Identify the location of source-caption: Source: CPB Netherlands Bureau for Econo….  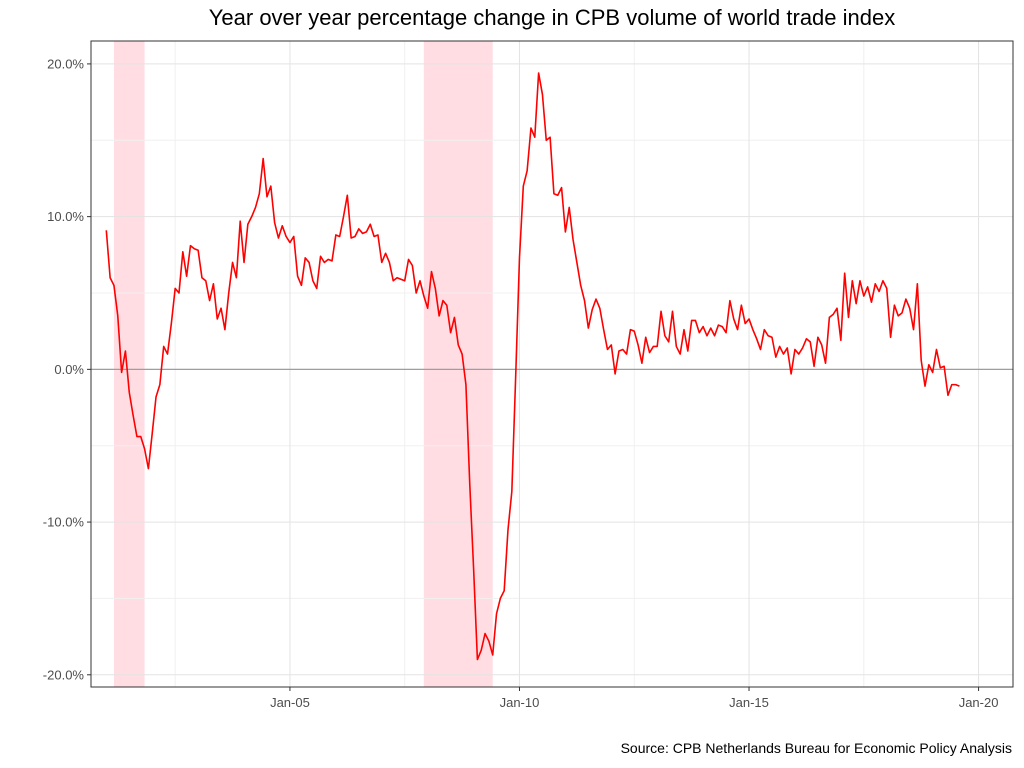
(816, 748).